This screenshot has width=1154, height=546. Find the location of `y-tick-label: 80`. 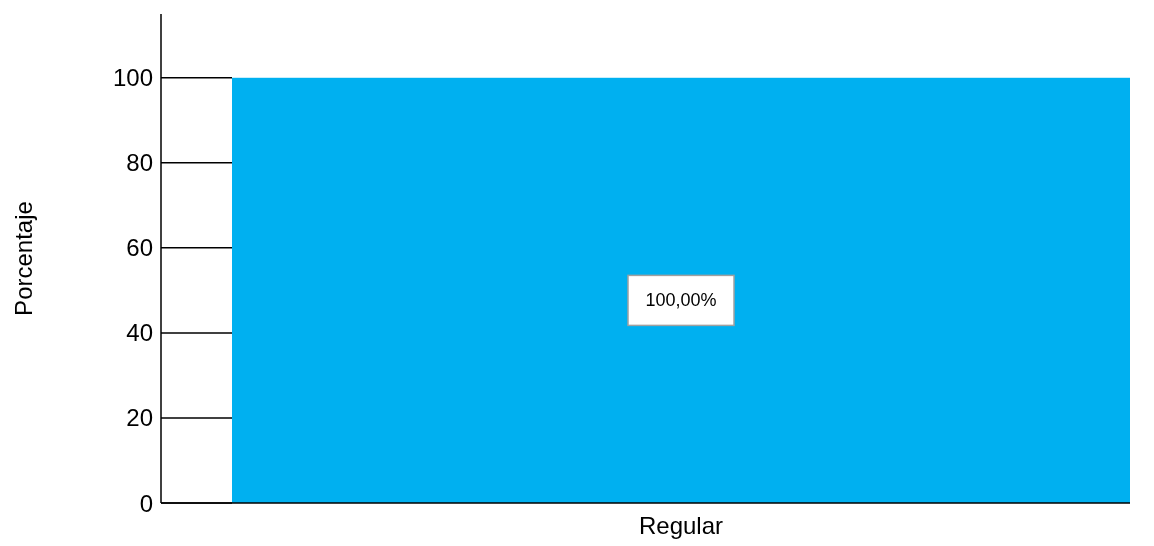

y-tick-label: 80 is located at coordinates (139, 163).